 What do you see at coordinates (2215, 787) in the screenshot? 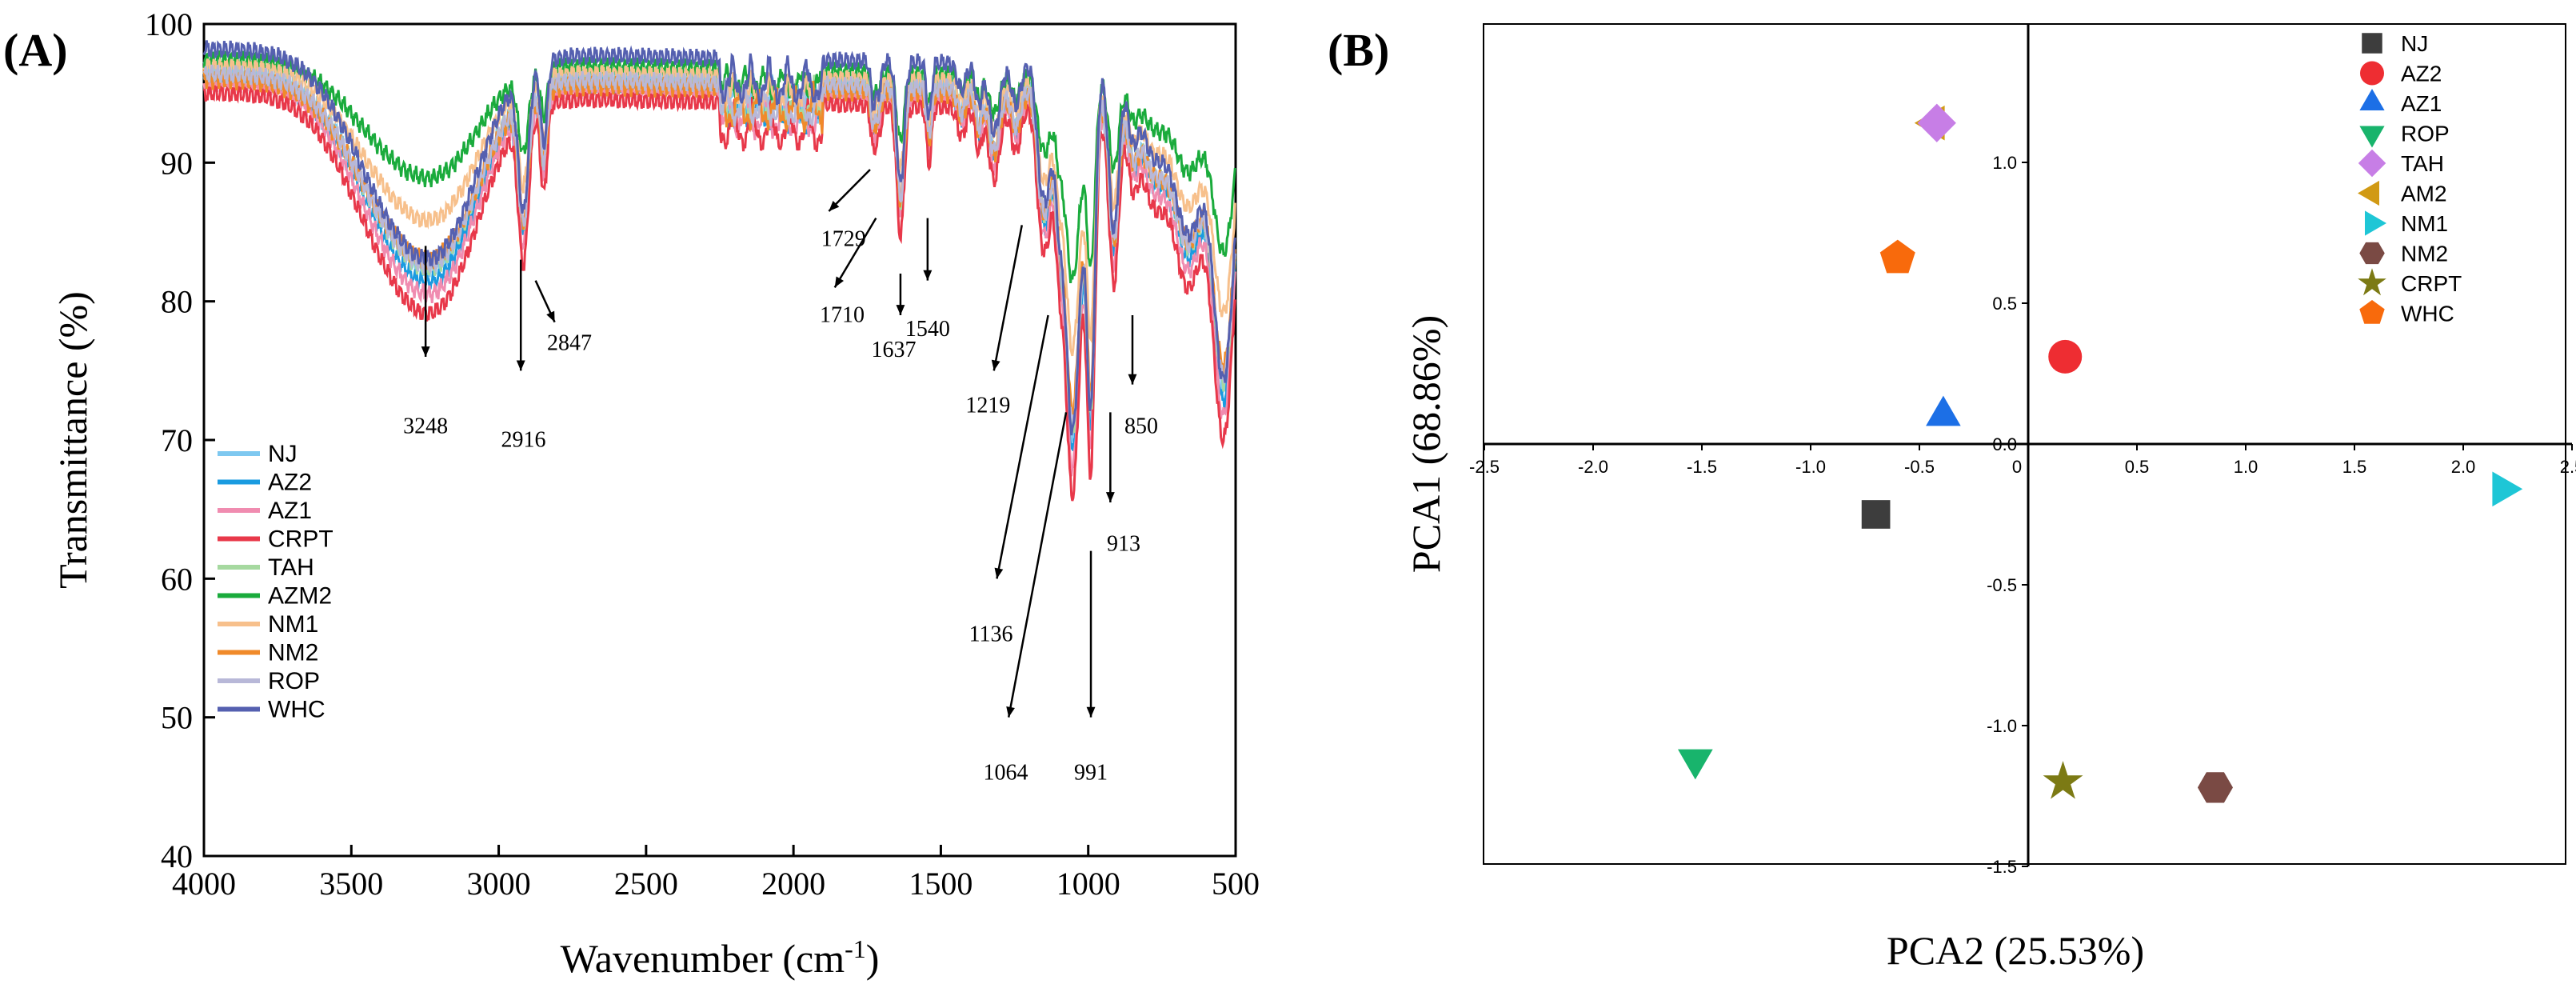
I see `point-nm2` at bounding box center [2215, 787].